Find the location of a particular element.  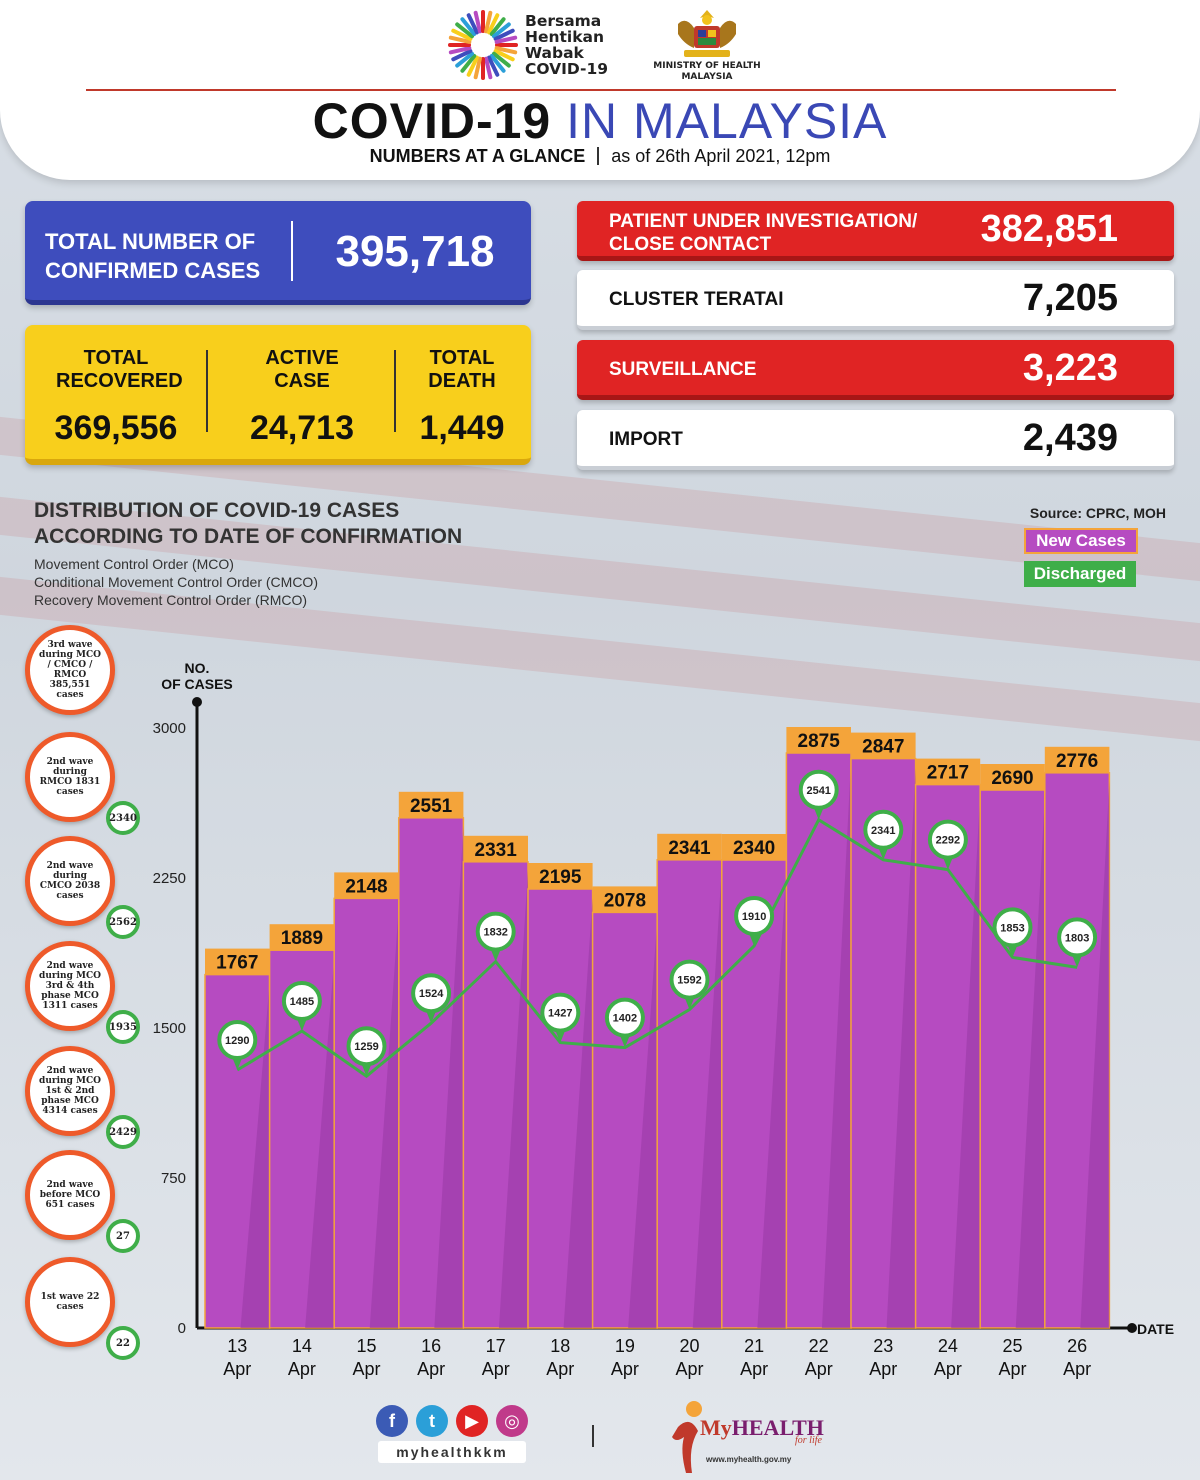

bar-group: 1889 is located at coordinates (301, 1126).